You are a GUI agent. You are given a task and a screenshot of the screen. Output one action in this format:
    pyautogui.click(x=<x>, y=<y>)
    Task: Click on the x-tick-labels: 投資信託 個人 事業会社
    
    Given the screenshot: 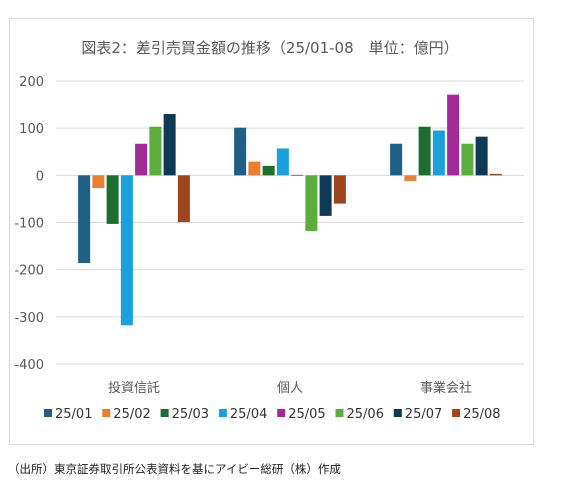 What is the action you would take?
    pyautogui.click(x=290, y=388)
    